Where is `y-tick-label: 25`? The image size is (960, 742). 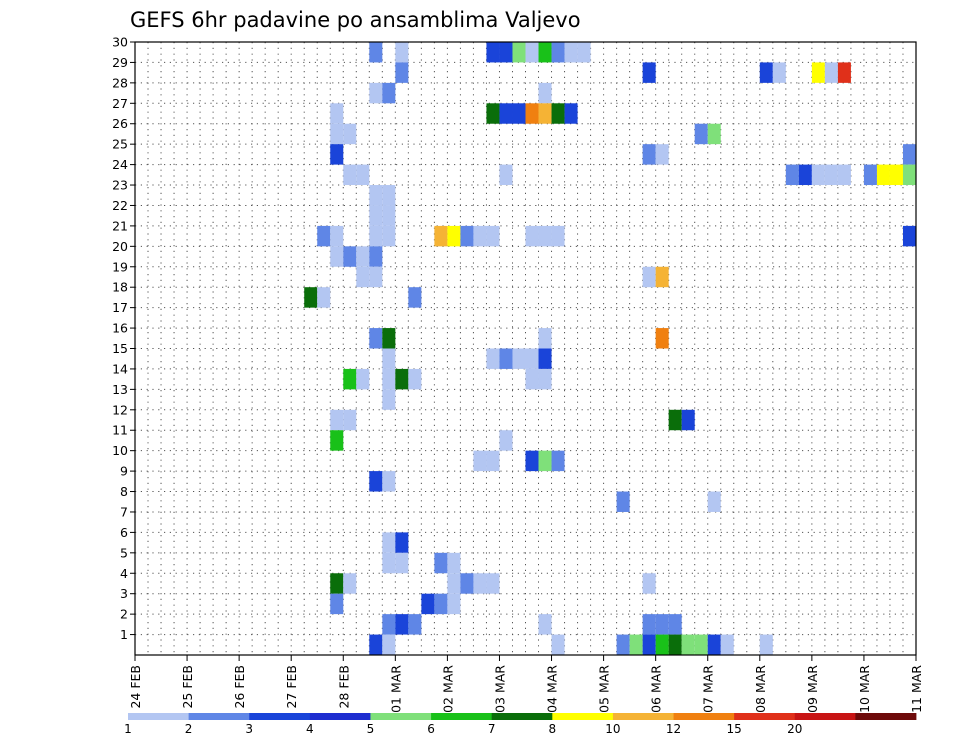
y-tick-label: 25 is located at coordinates (120, 144).